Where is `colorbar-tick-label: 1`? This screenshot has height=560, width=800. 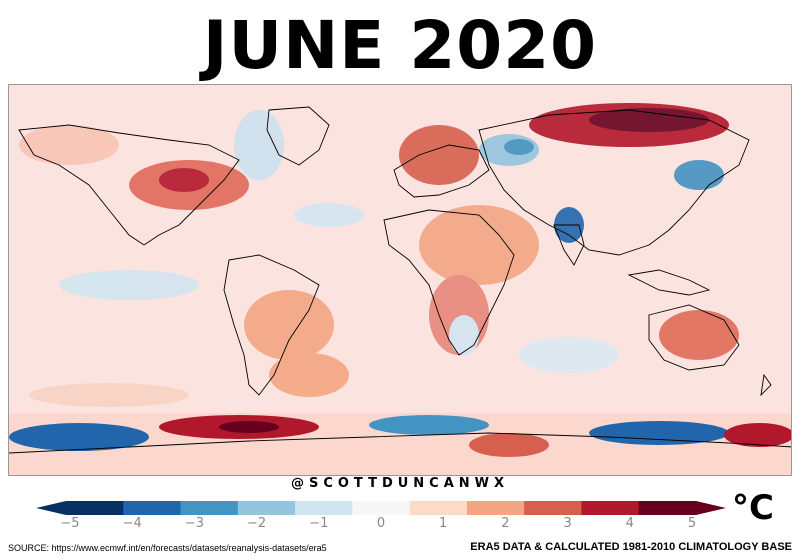 colorbar-tick-label: 1 is located at coordinates (443, 523).